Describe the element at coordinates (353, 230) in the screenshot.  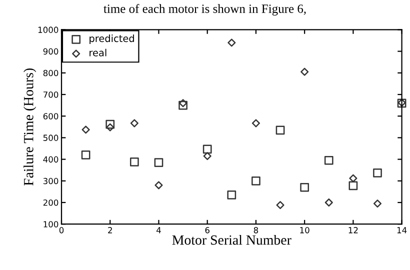
I see `x-tick-label: 12` at that location.